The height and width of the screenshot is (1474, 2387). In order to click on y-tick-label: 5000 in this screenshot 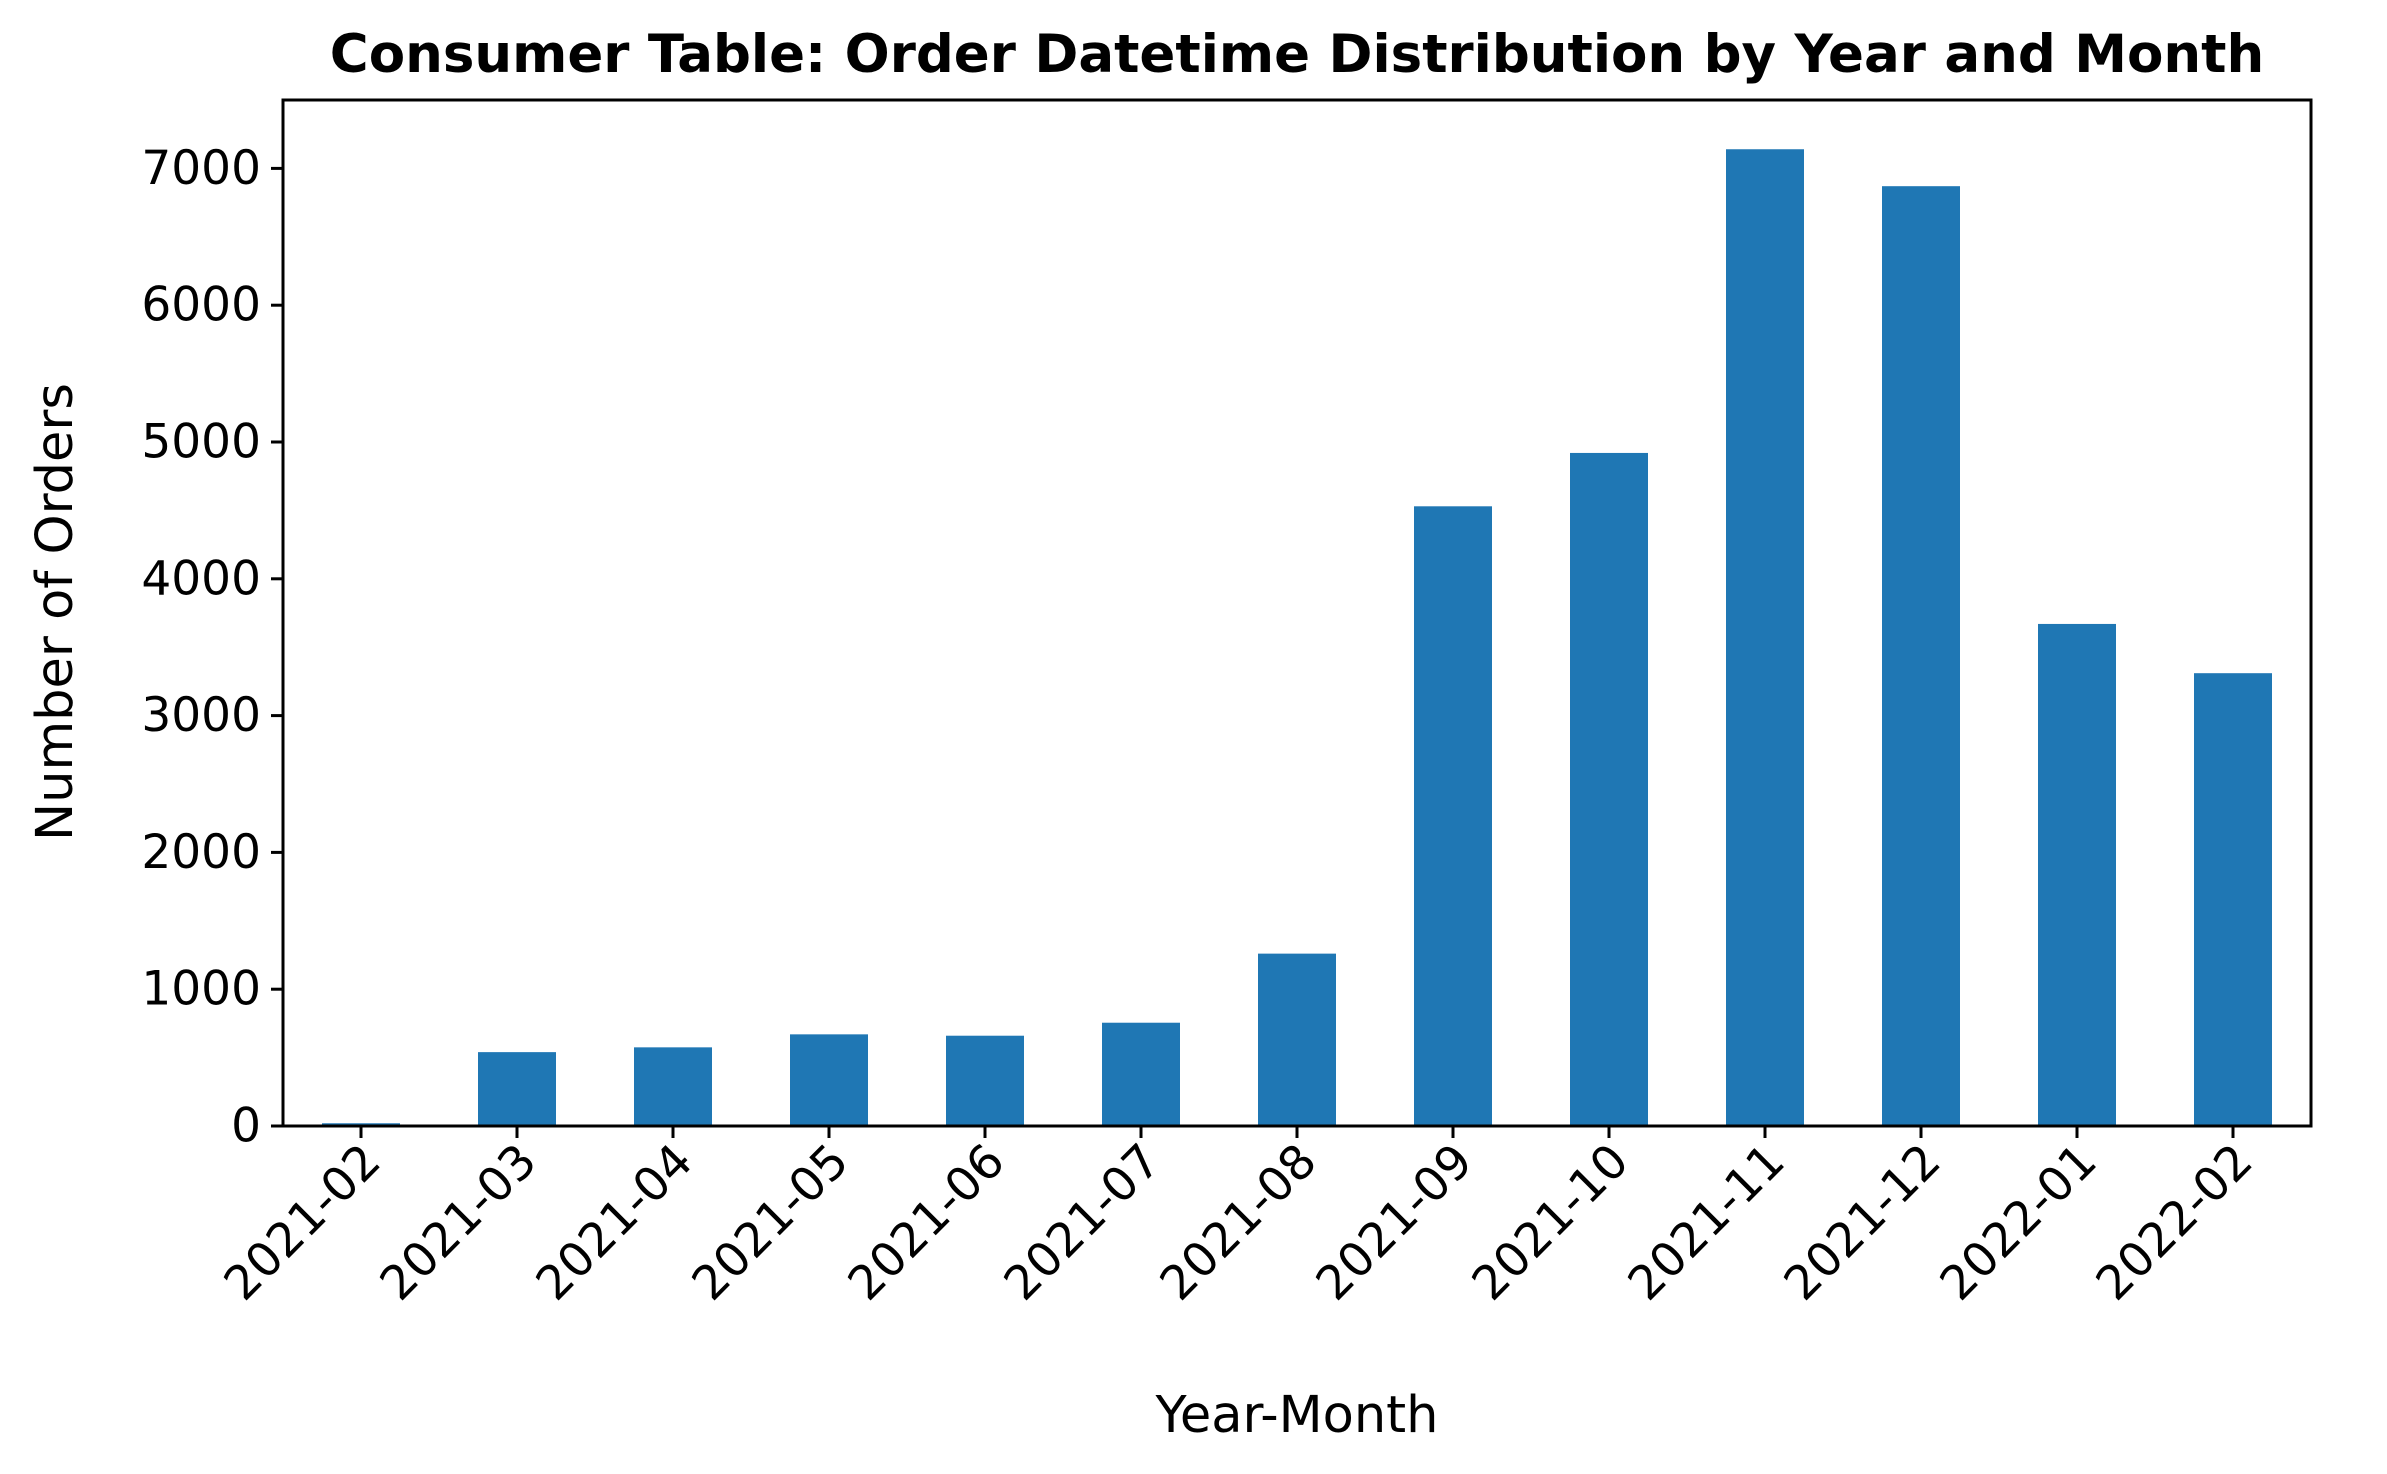, I will do `click(201, 442)`.